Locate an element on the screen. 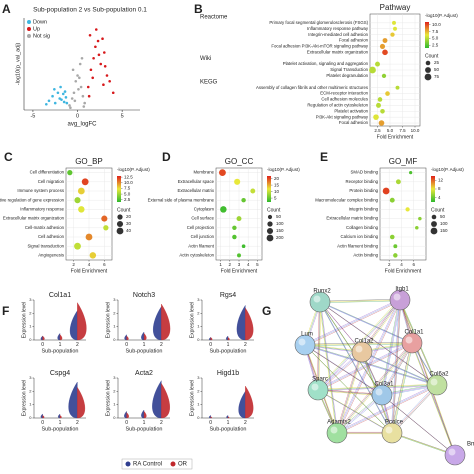  colorbar is located at coordinates (119, 189).